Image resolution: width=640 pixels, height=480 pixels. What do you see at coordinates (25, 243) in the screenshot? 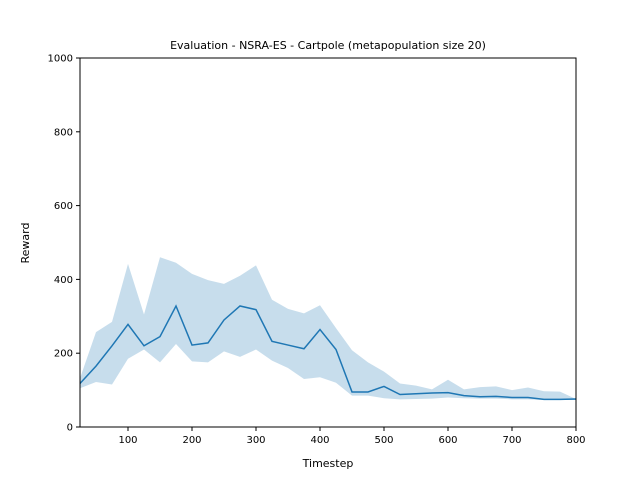
I see `y-axis-label: Reward` at bounding box center [25, 243].